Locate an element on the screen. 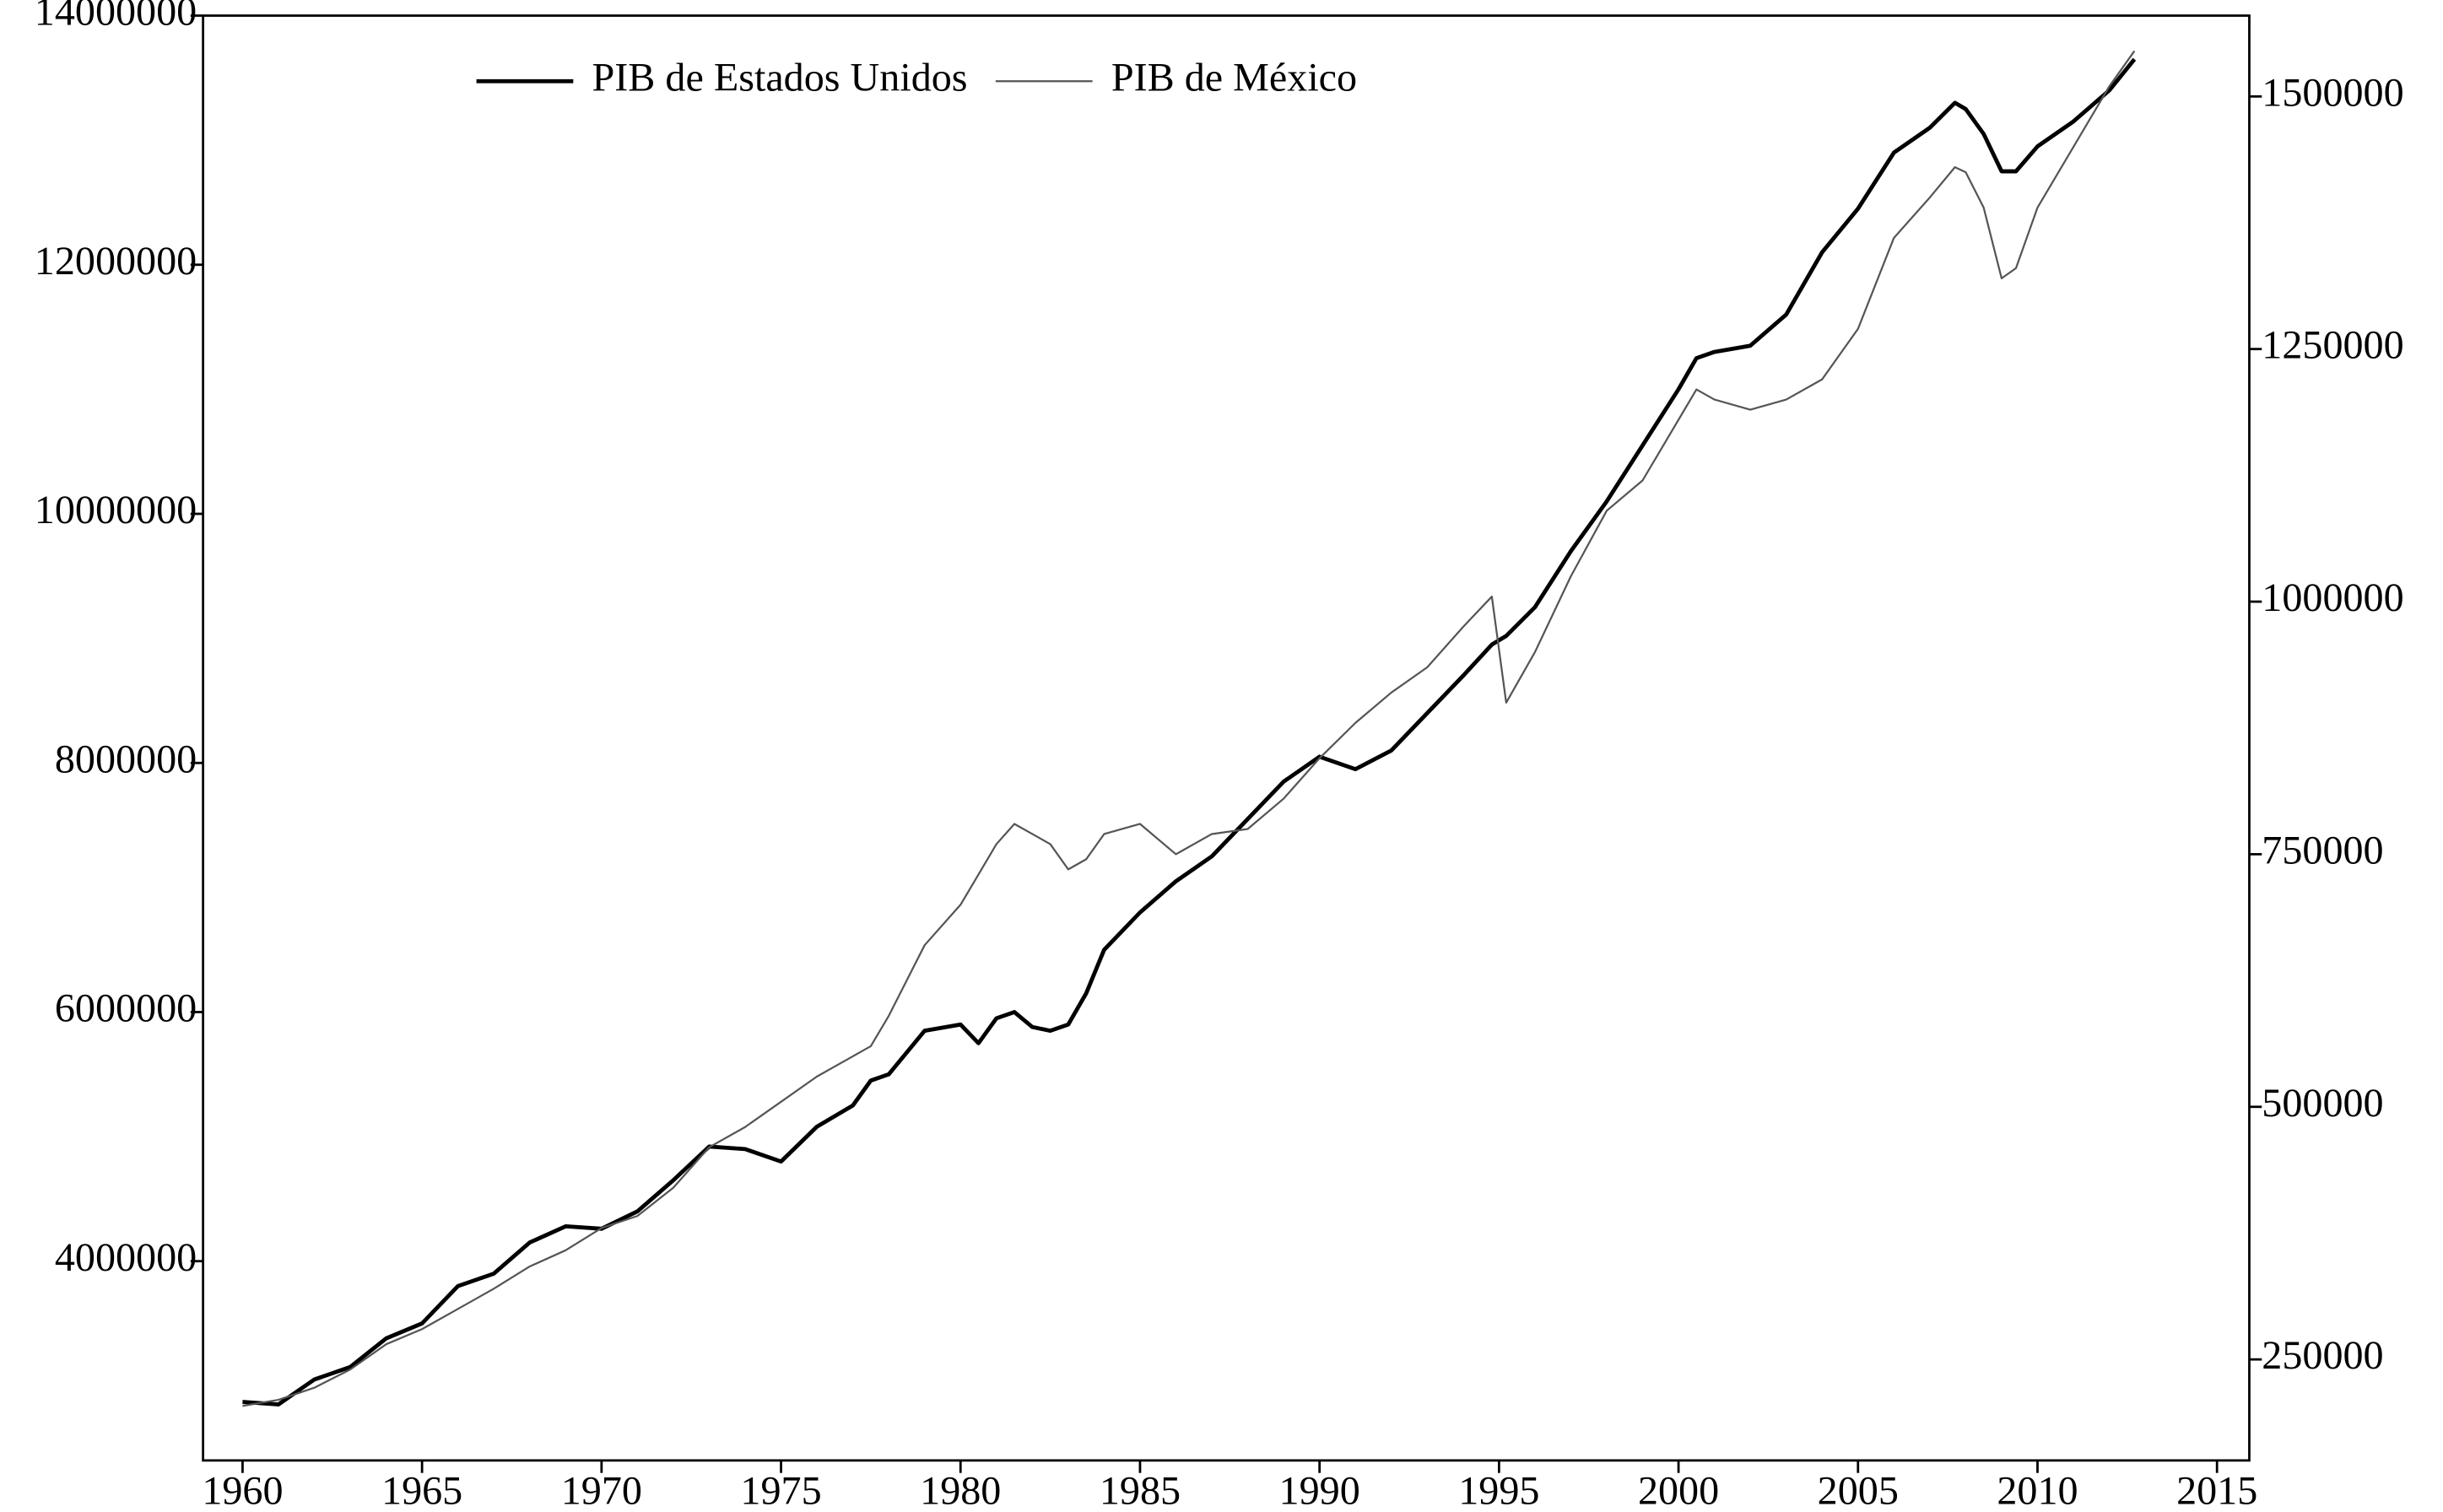 Image resolution: width=2443 pixels, height=1512 pixels. x-tick-label: 1970 is located at coordinates (601, 1490).